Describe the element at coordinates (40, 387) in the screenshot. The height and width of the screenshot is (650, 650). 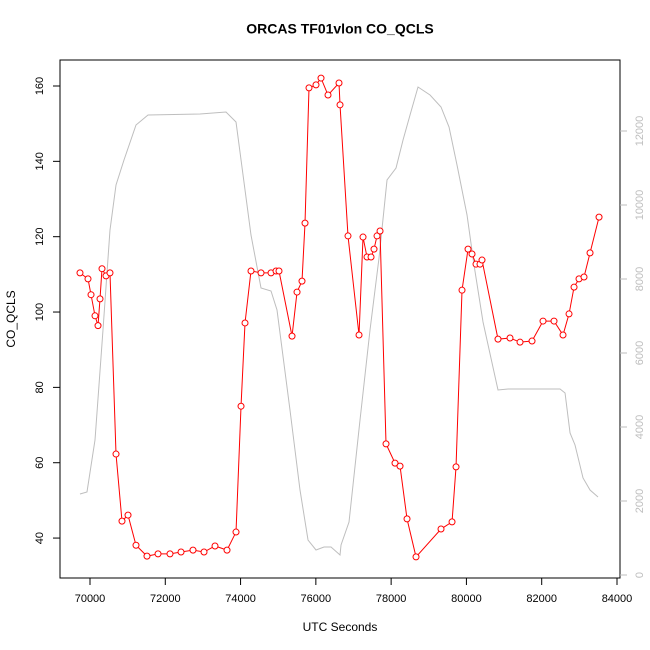
I see `y-tick-label: 80` at that location.